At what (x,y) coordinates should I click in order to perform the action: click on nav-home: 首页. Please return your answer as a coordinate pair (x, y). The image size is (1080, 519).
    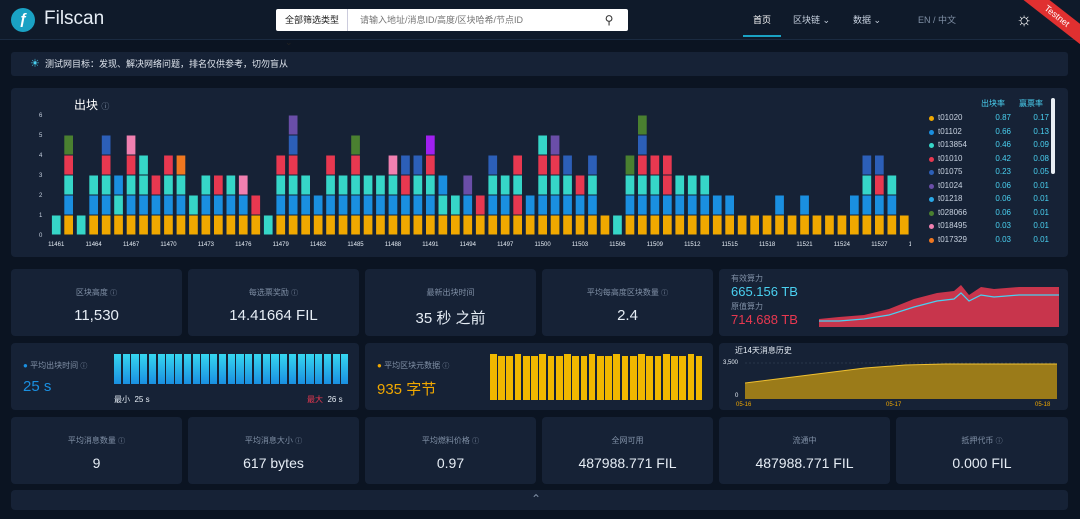
    Looking at the image, I should click on (762, 20).